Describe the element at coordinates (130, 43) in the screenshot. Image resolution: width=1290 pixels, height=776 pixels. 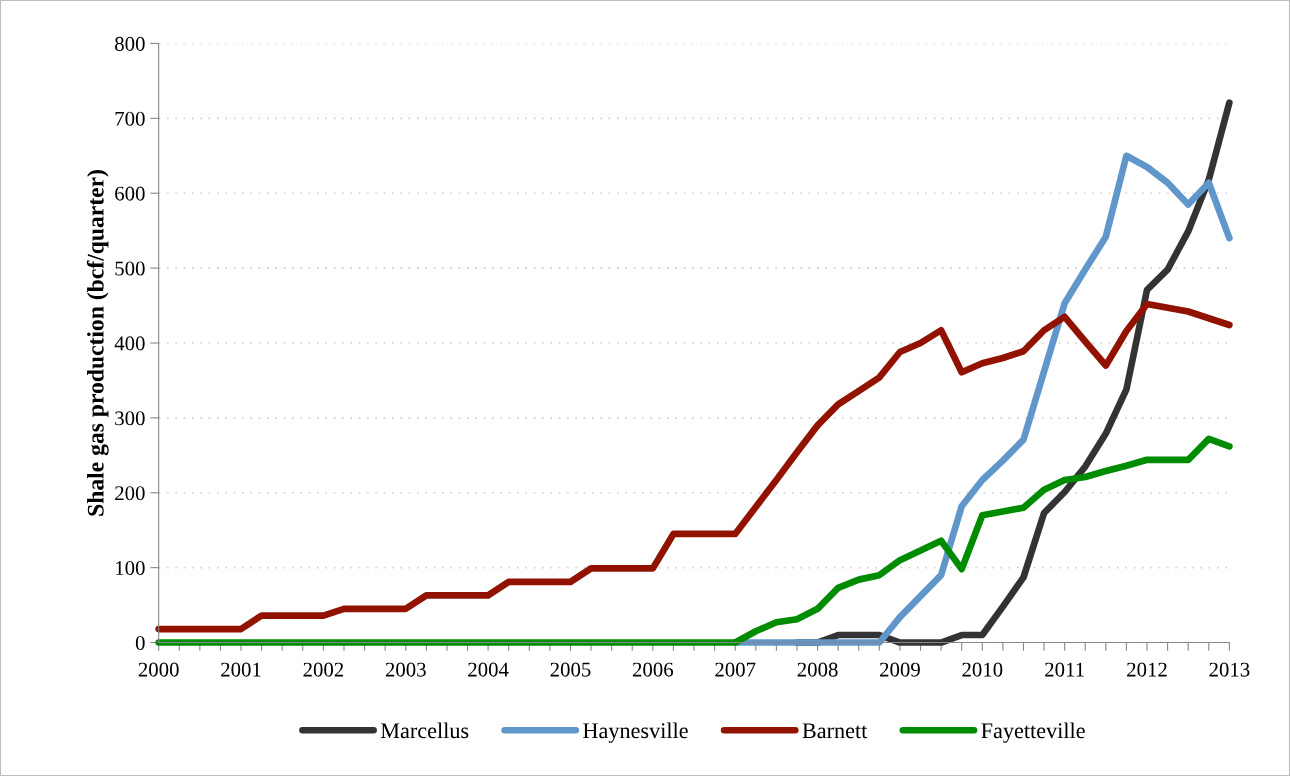
I see `y-tick-label: 800` at that location.